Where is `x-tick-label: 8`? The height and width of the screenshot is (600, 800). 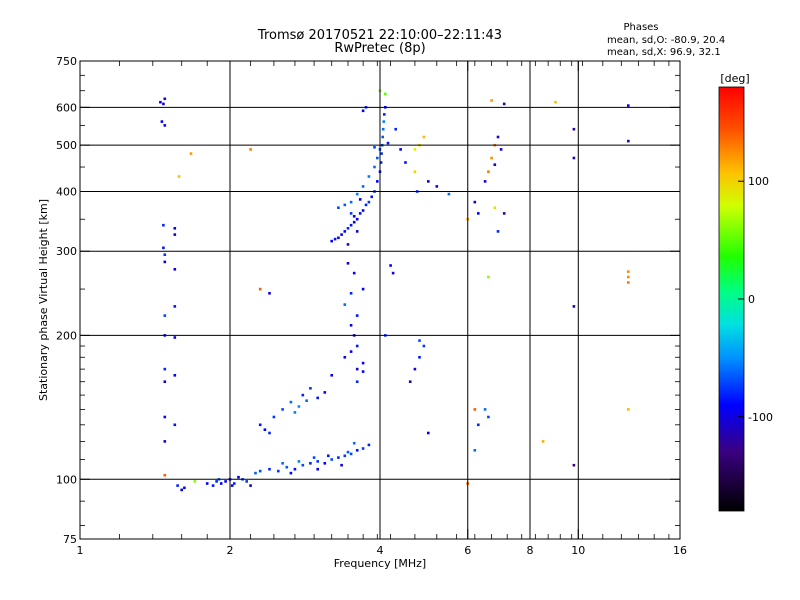 x-tick-label: 8 is located at coordinates (530, 550).